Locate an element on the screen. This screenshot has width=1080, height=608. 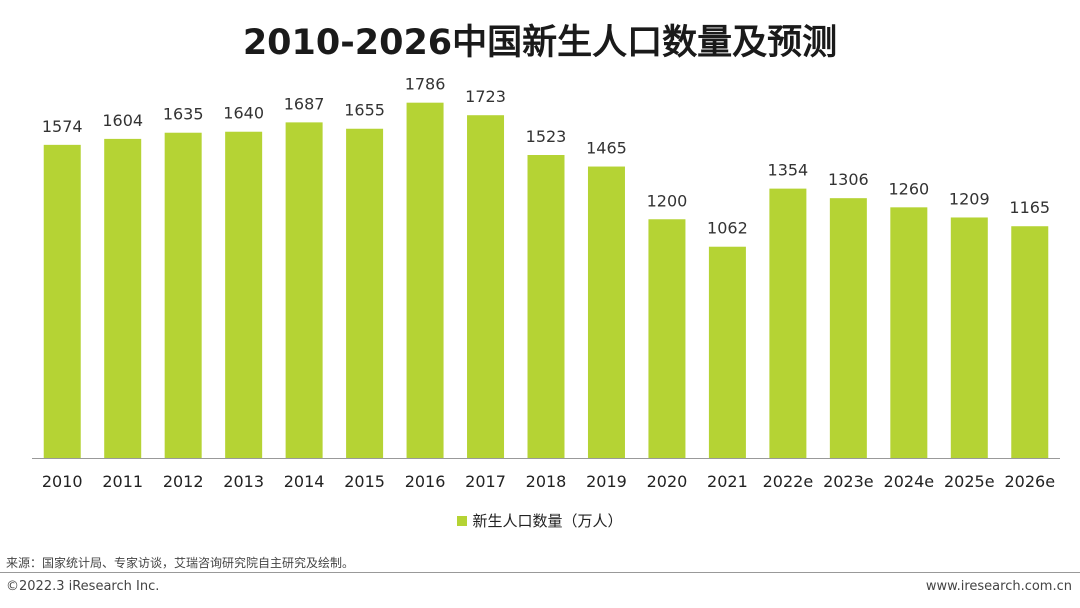
category-label-2025e: 2025e is located at coordinates (969, 481).